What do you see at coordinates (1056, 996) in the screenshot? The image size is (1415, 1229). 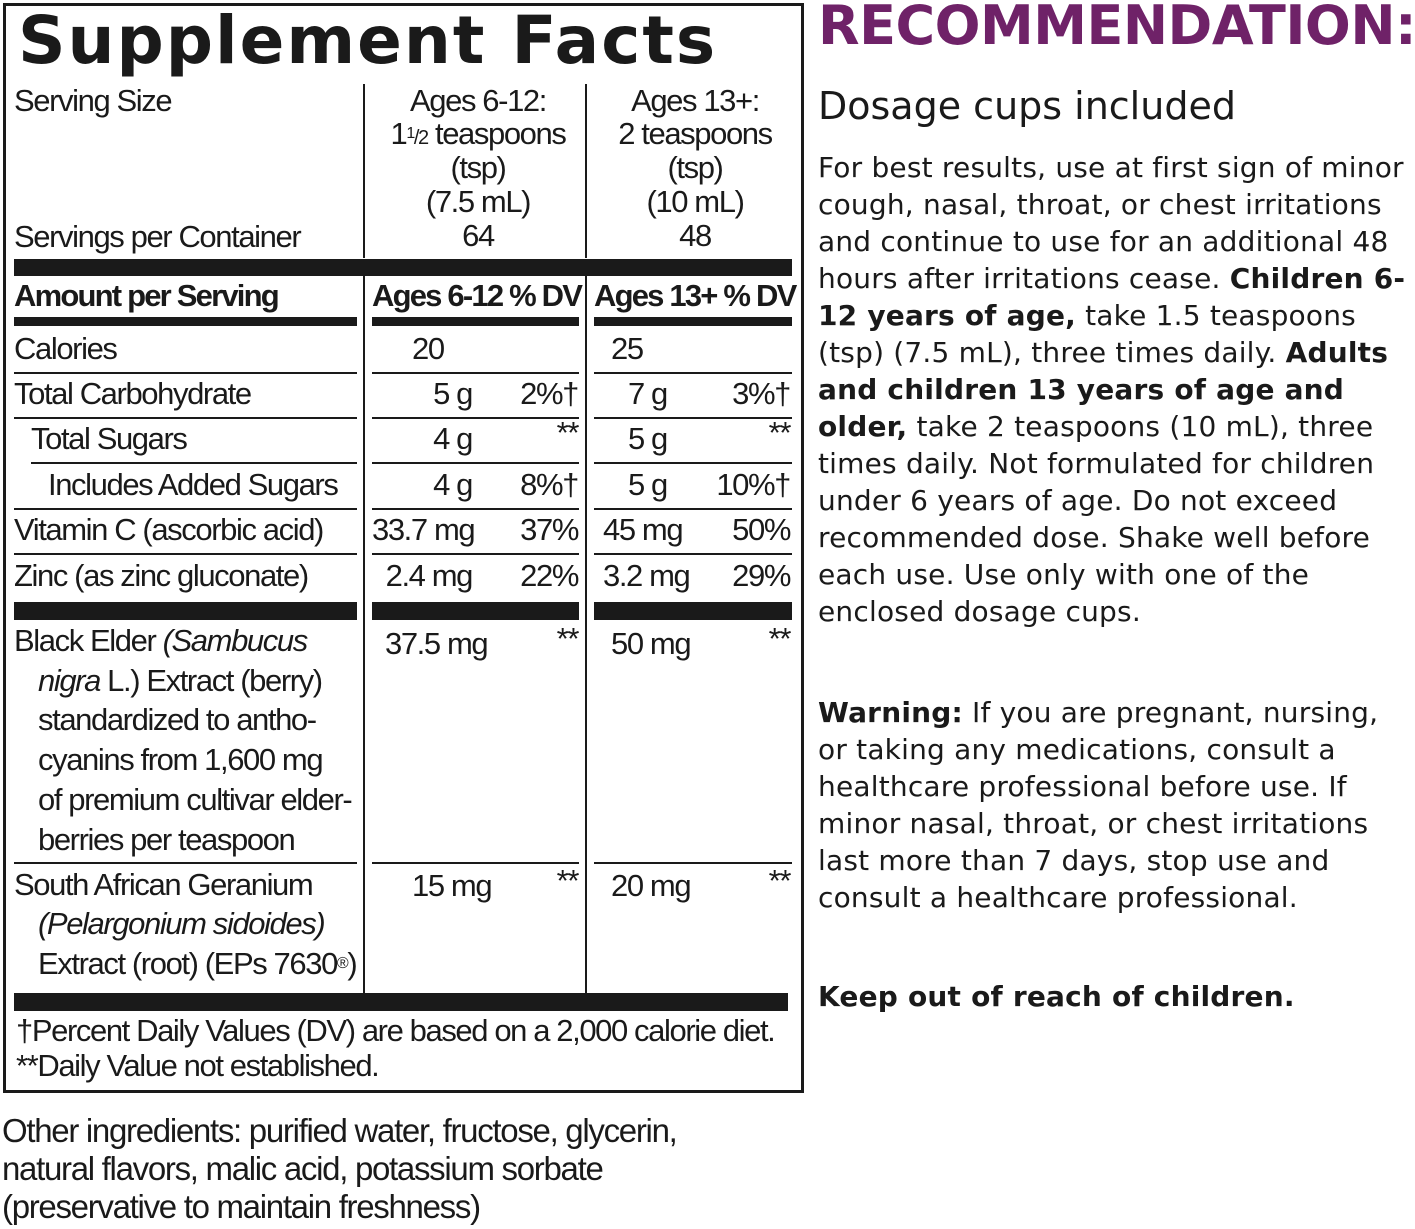 I see `keep-out-of-reach: Keep out of reach of children.` at bounding box center [1056, 996].